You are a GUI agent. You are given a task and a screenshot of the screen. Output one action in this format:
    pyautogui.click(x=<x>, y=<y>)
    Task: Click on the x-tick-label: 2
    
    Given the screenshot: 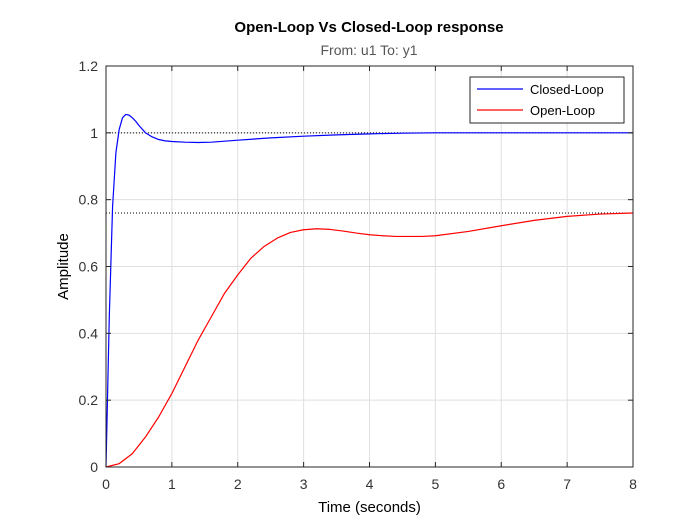 What is the action you would take?
    pyautogui.click(x=238, y=484)
    